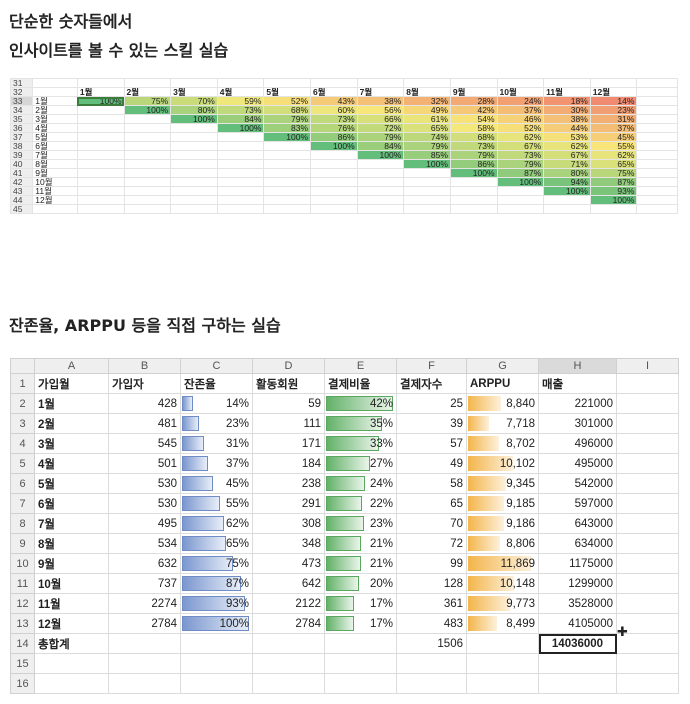 Image resolution: width=690 pixels, height=704 pixels. I want to click on cohort-cell: 54%, so click(473, 119).